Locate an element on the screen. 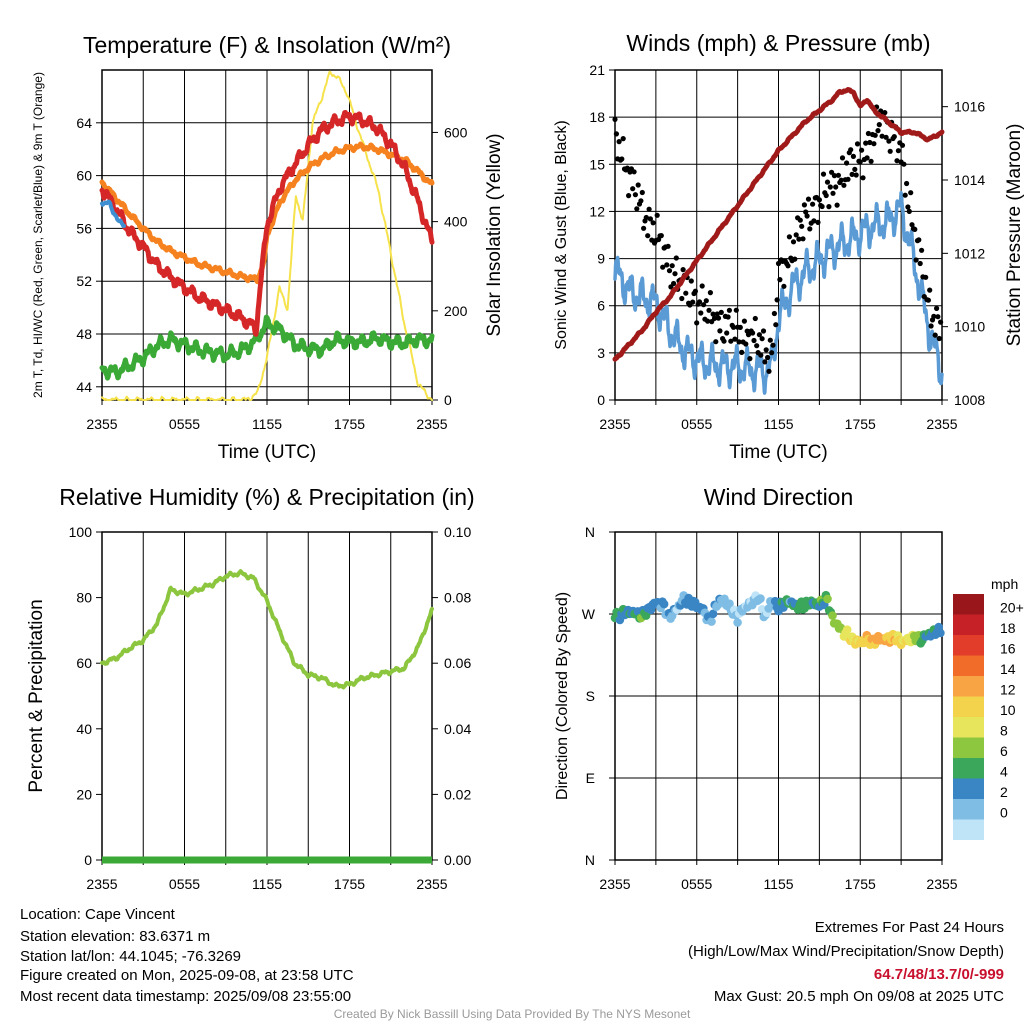 The height and width of the screenshot is (1024, 1024). y-tick-label: 21 is located at coordinates (597, 70).